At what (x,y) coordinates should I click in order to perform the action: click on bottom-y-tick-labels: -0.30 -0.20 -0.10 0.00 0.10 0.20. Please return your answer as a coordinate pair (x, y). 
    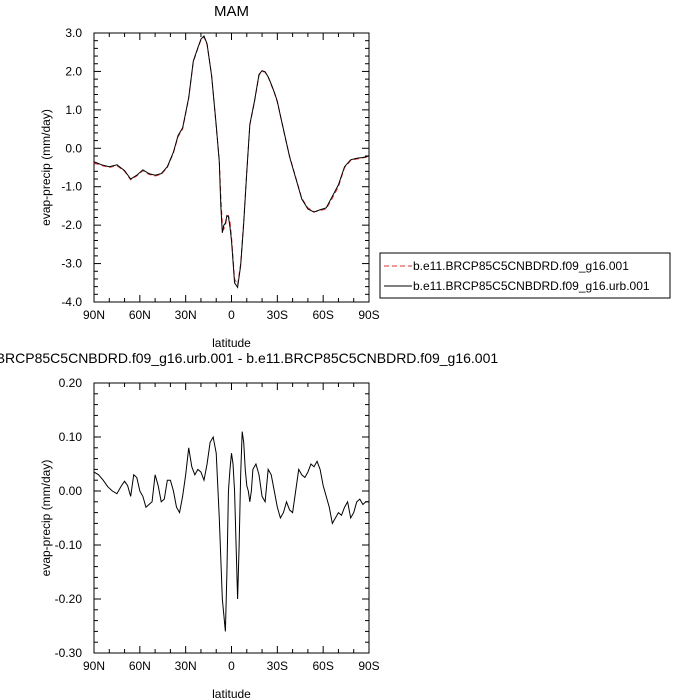
    Looking at the image, I should click on (69, 518).